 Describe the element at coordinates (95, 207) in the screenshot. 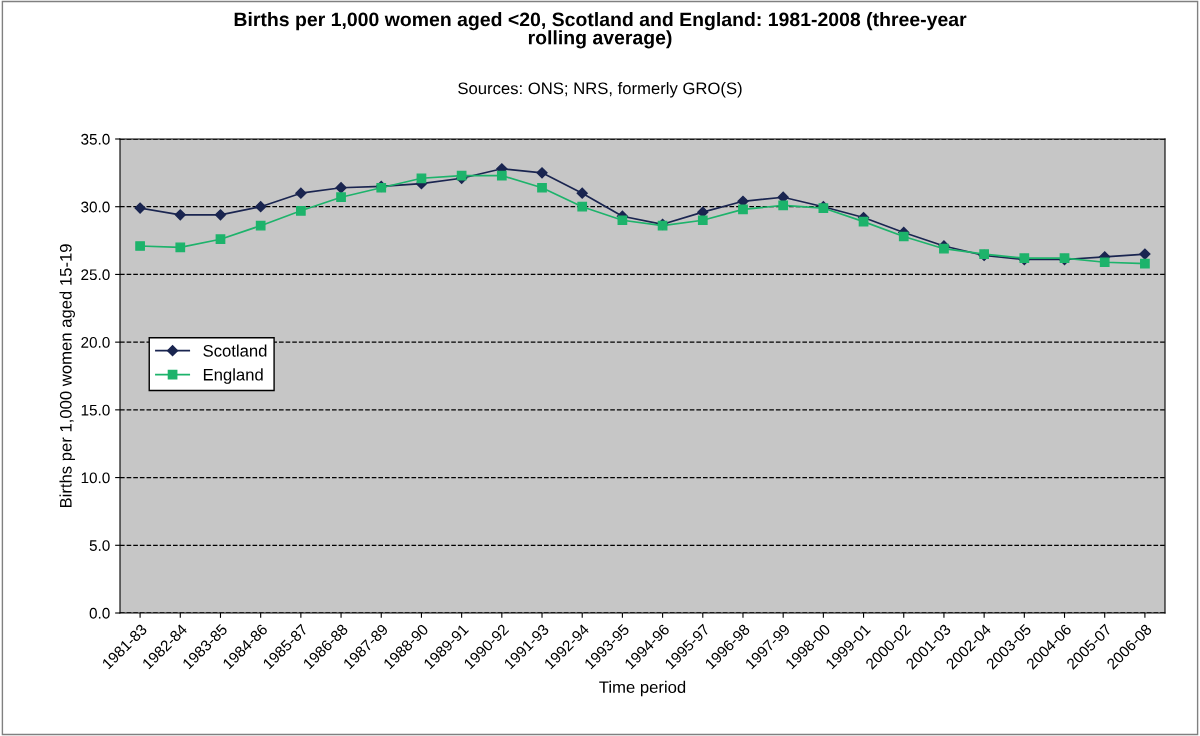

I see `y-tick-label: 30.0` at that location.